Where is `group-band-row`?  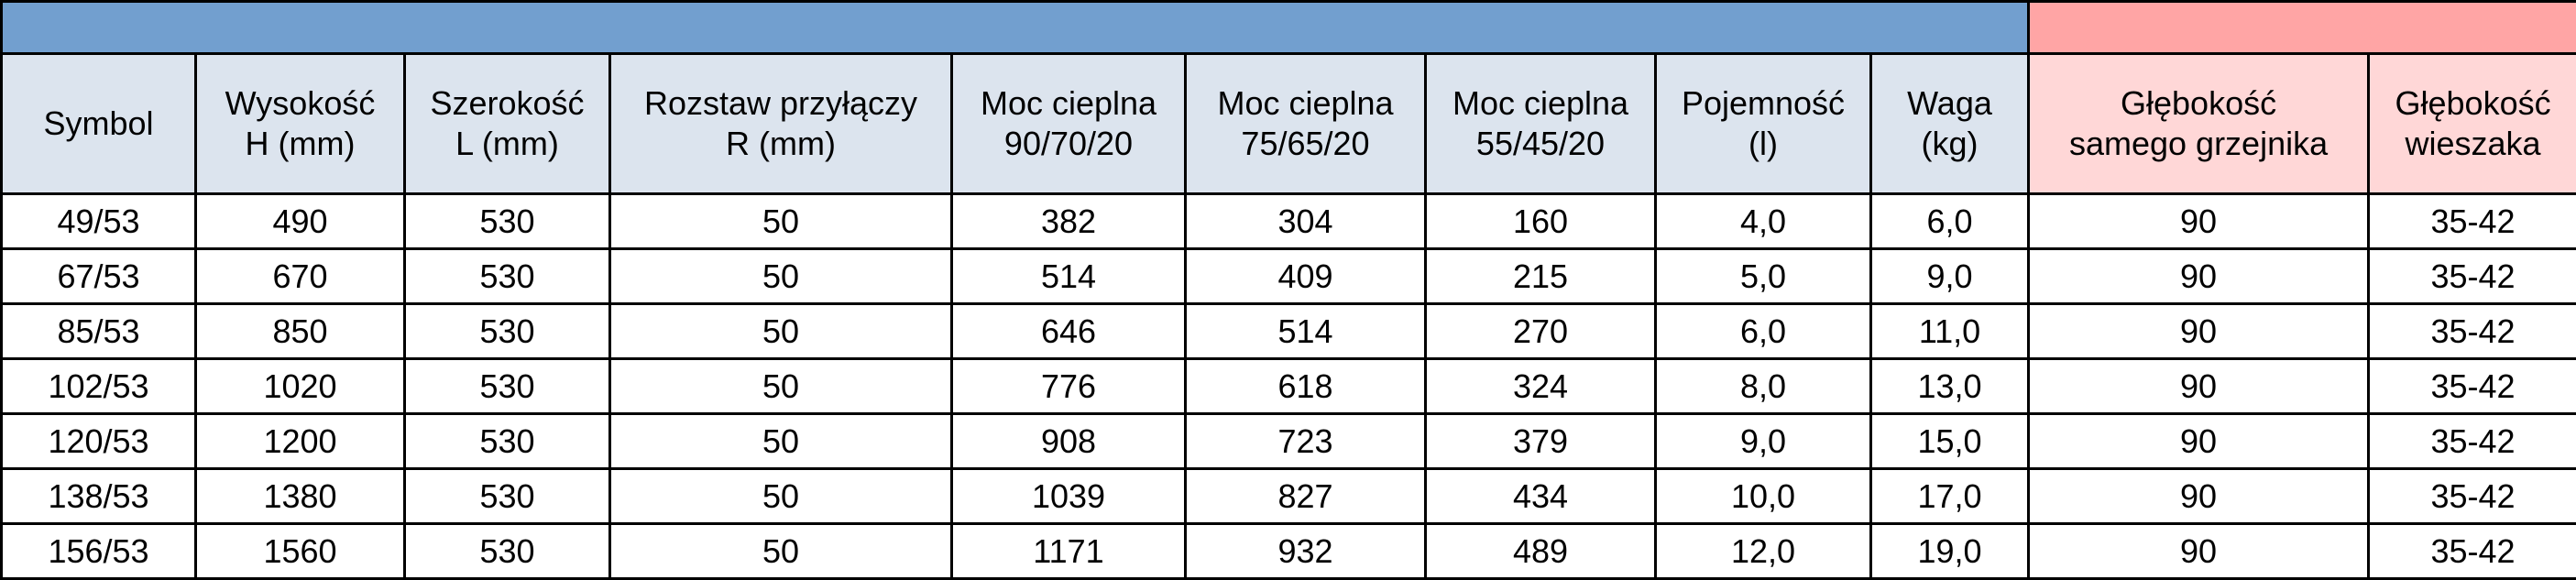 group-band-row is located at coordinates (1289, 28).